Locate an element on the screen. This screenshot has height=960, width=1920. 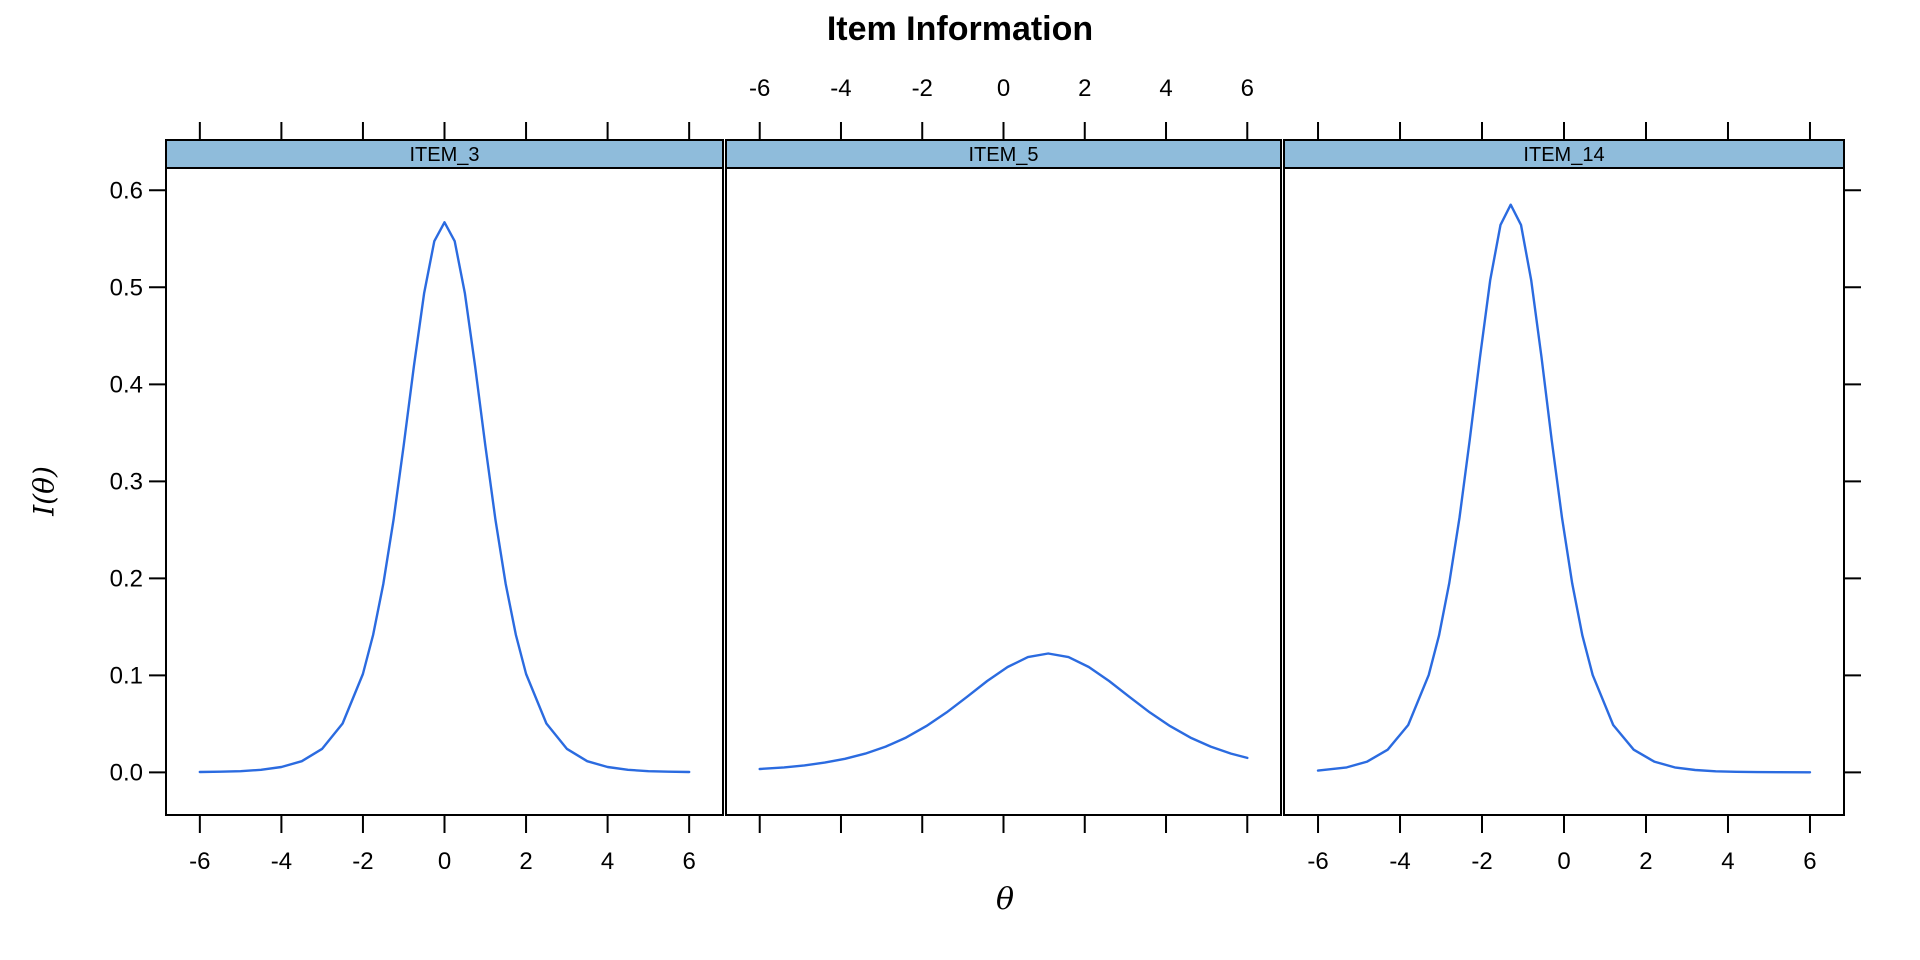
y-tick-label: 0.6 is located at coordinates (126, 190).